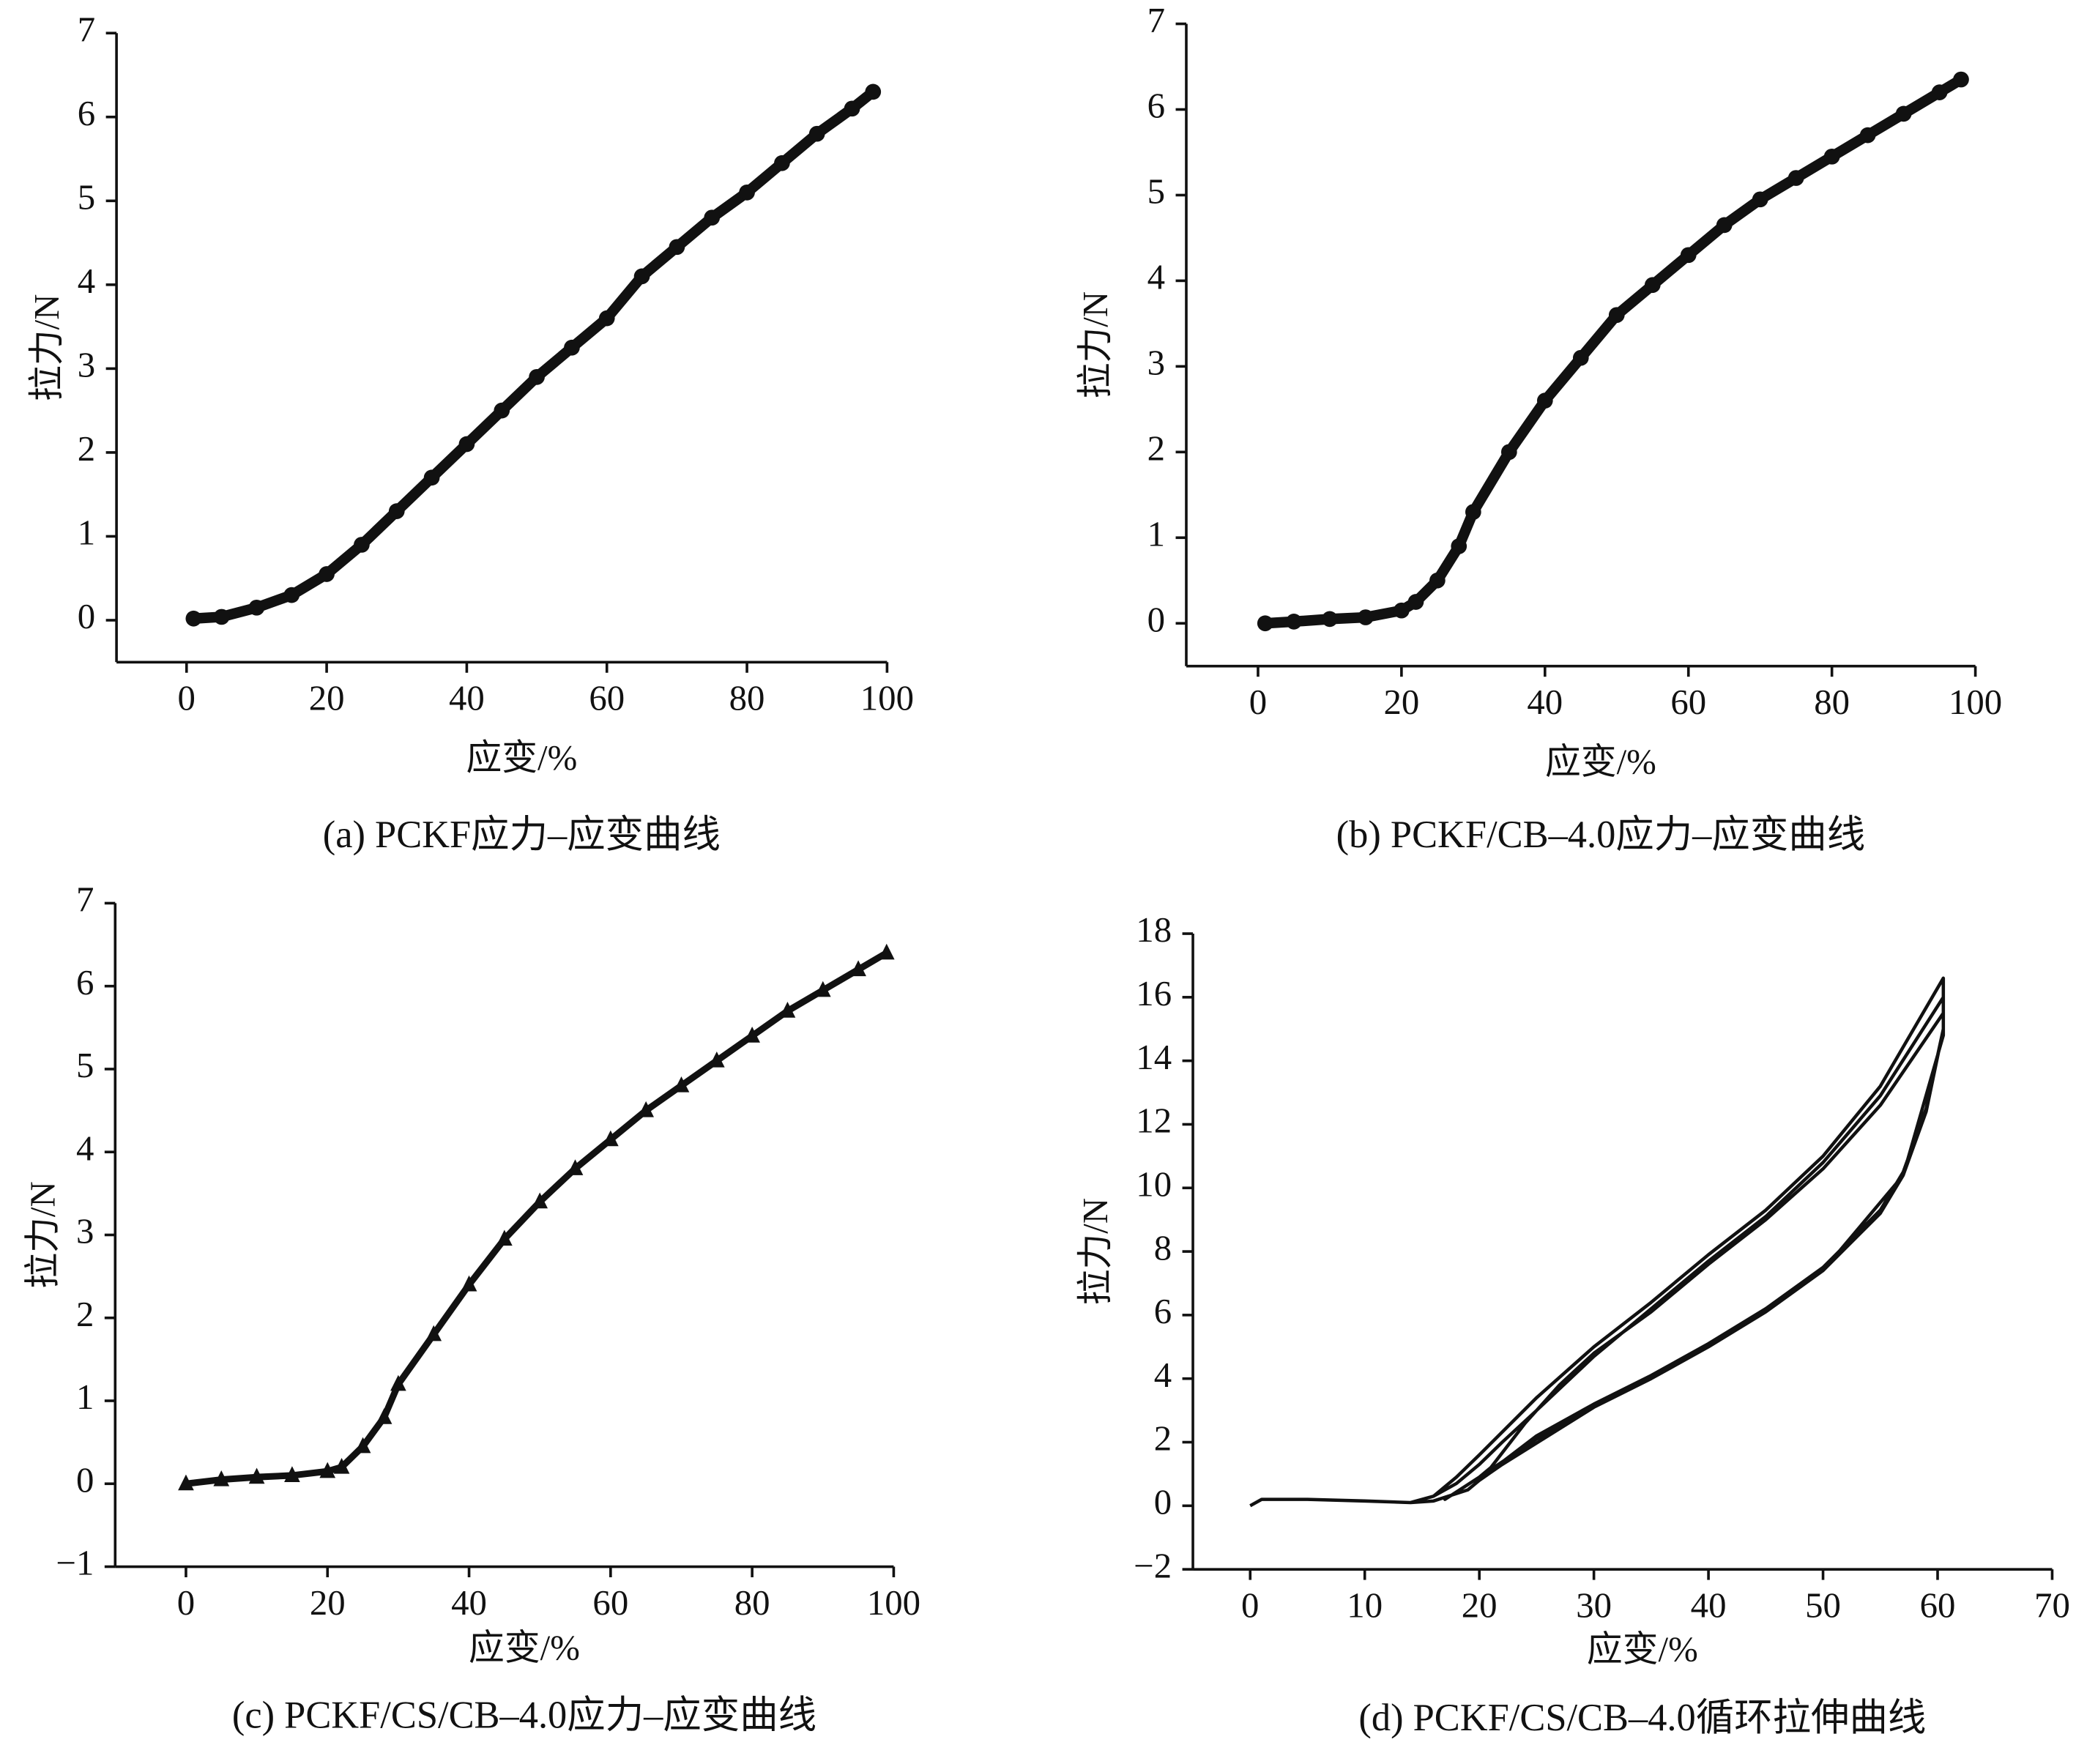 The image size is (2076, 1764). I want to click on y-tick-label: 18, so click(1154, 929).